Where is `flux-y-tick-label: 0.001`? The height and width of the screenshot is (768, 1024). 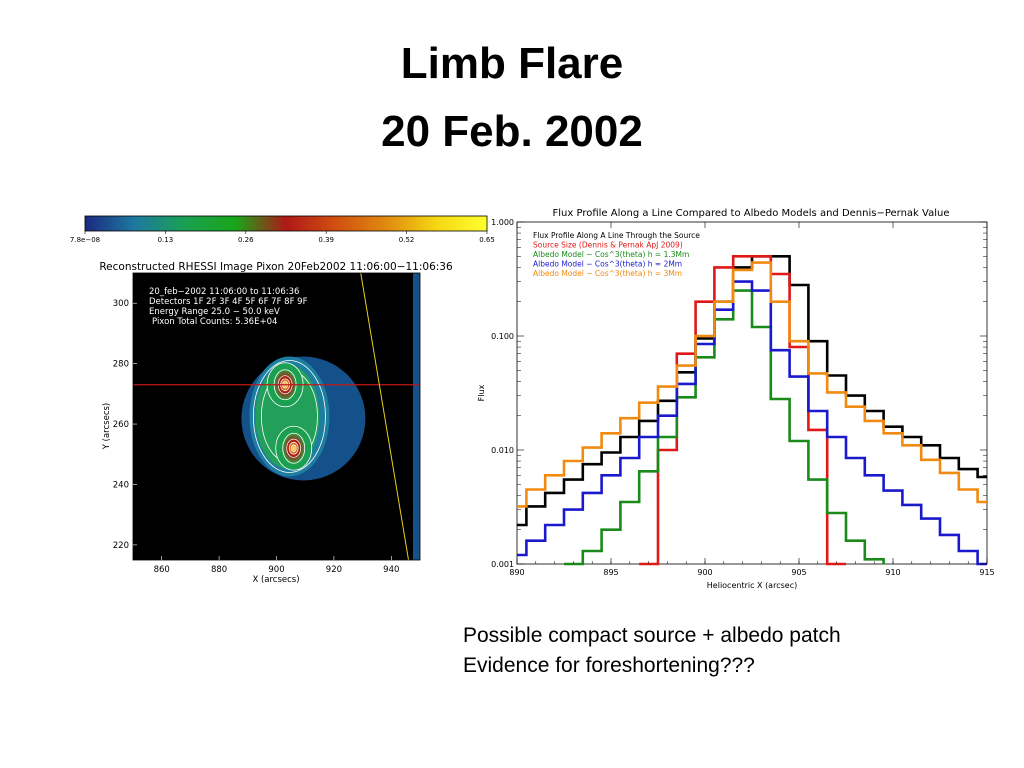 flux-y-tick-label: 0.001 is located at coordinates (502, 564).